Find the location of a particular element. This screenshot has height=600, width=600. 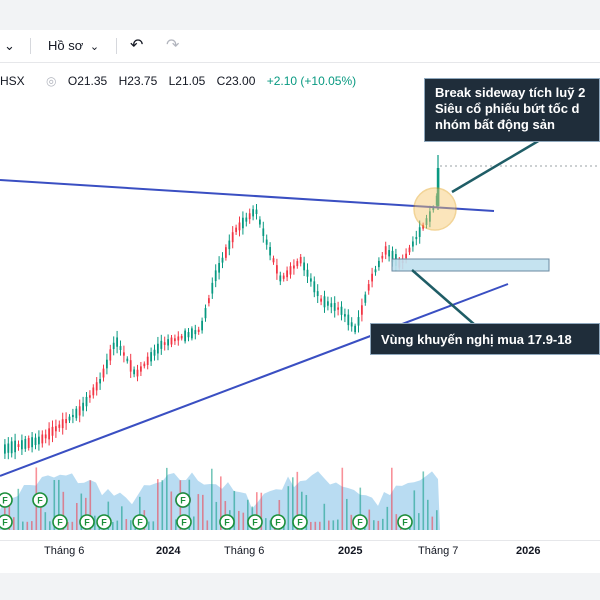

eye-icon: ◎ is located at coordinates (51, 81).